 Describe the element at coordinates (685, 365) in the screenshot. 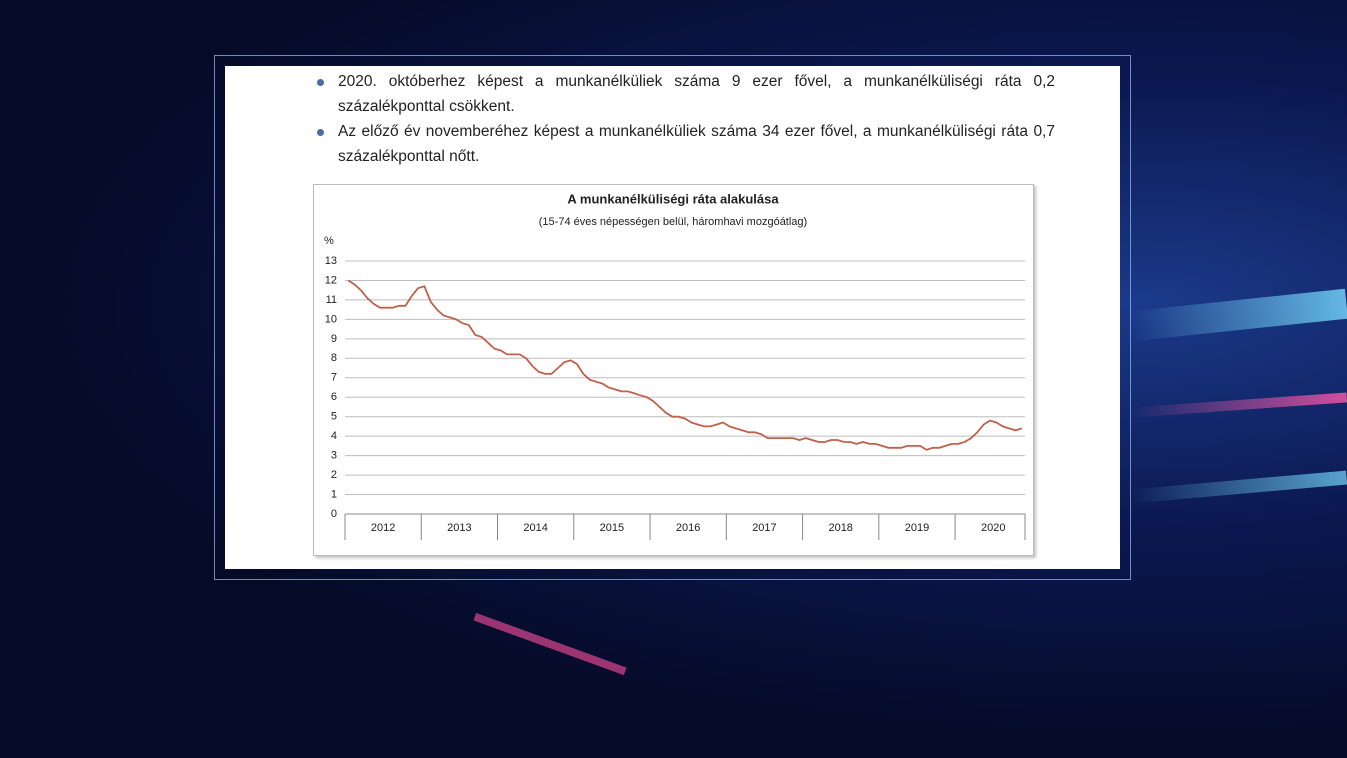

I see `data-line` at that location.